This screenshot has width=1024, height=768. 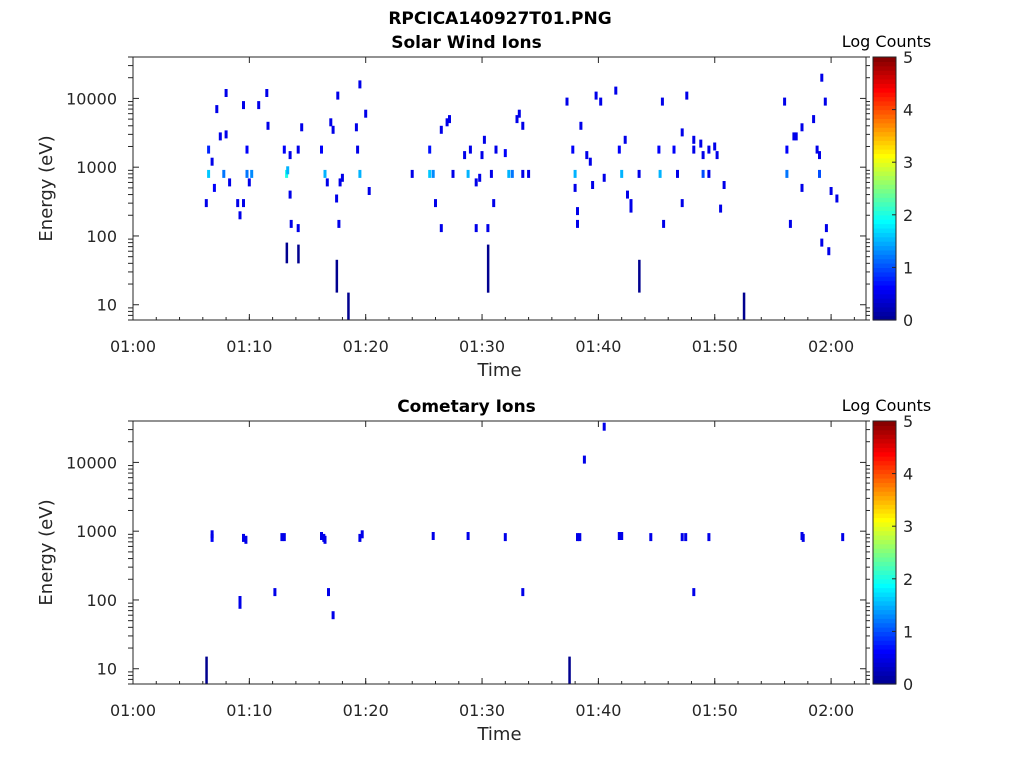 I want to click on colorbar-tick-label: 1, so click(x=908, y=267).